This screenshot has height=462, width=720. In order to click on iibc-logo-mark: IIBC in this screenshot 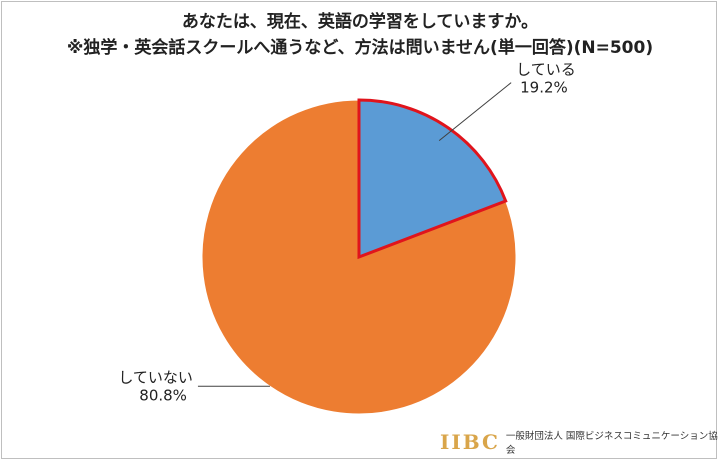, I will do `click(470, 442)`.